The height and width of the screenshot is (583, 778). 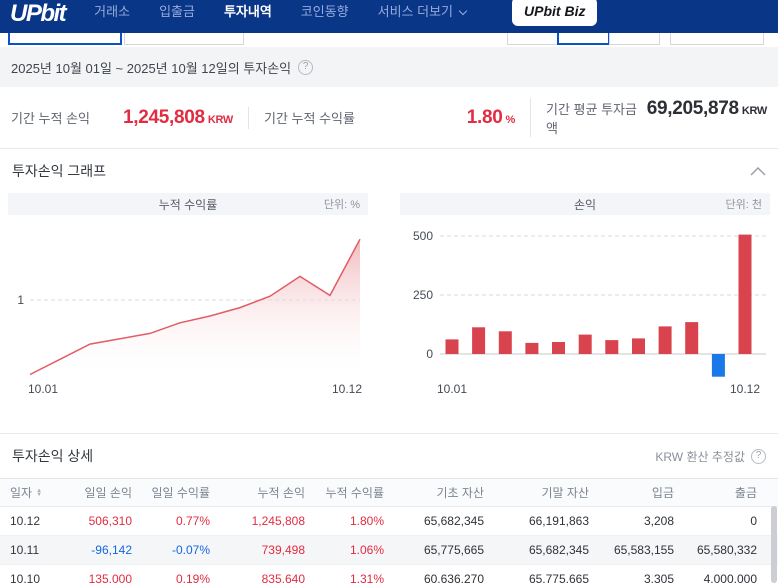 I want to click on cell-cum-rate: 1.06%, so click(x=366, y=550).